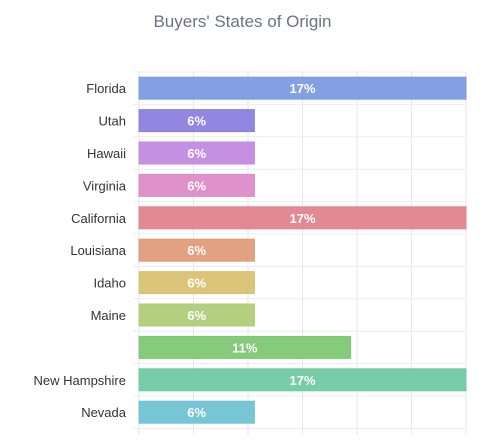  What do you see at coordinates (98, 250) in the screenshot?
I see `category-label: Louisiana` at bounding box center [98, 250].